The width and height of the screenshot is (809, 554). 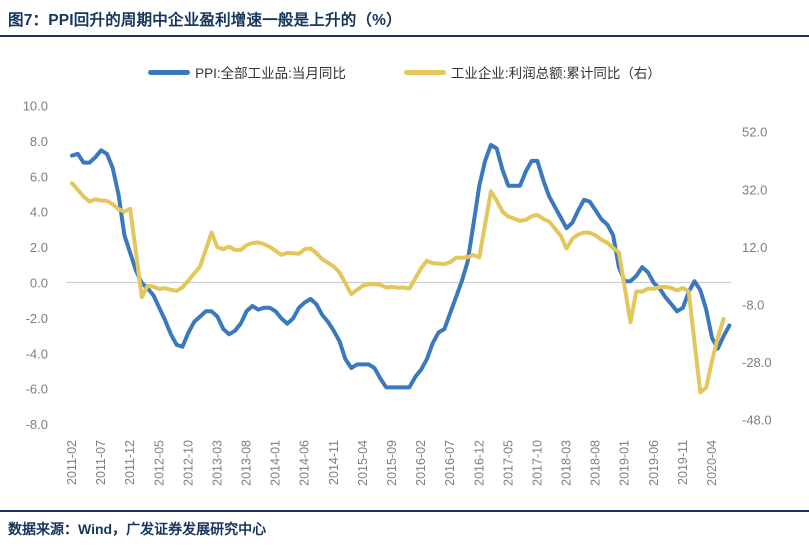 I want to click on left-axis-tick-label: 8.0, so click(x=39, y=141).